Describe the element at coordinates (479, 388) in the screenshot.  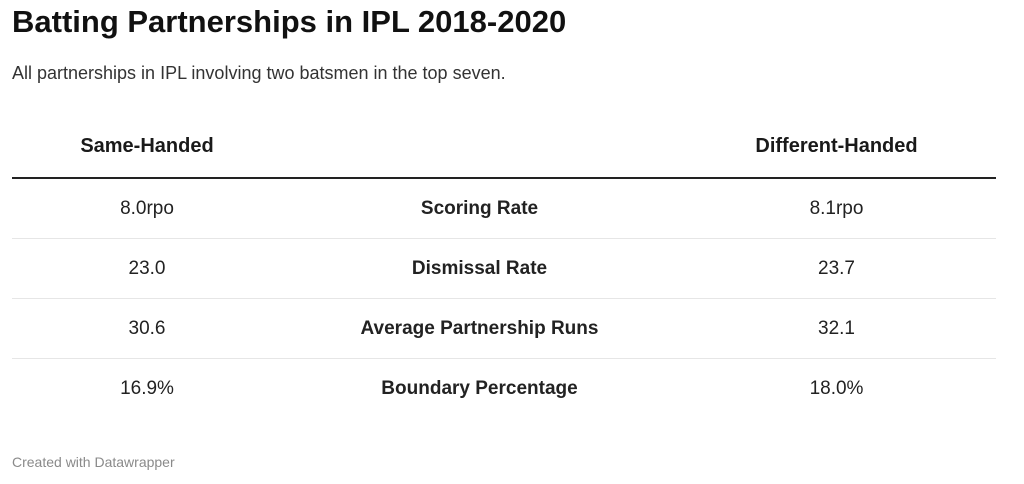
I see `metric-label: Boundary Percentage` at that location.